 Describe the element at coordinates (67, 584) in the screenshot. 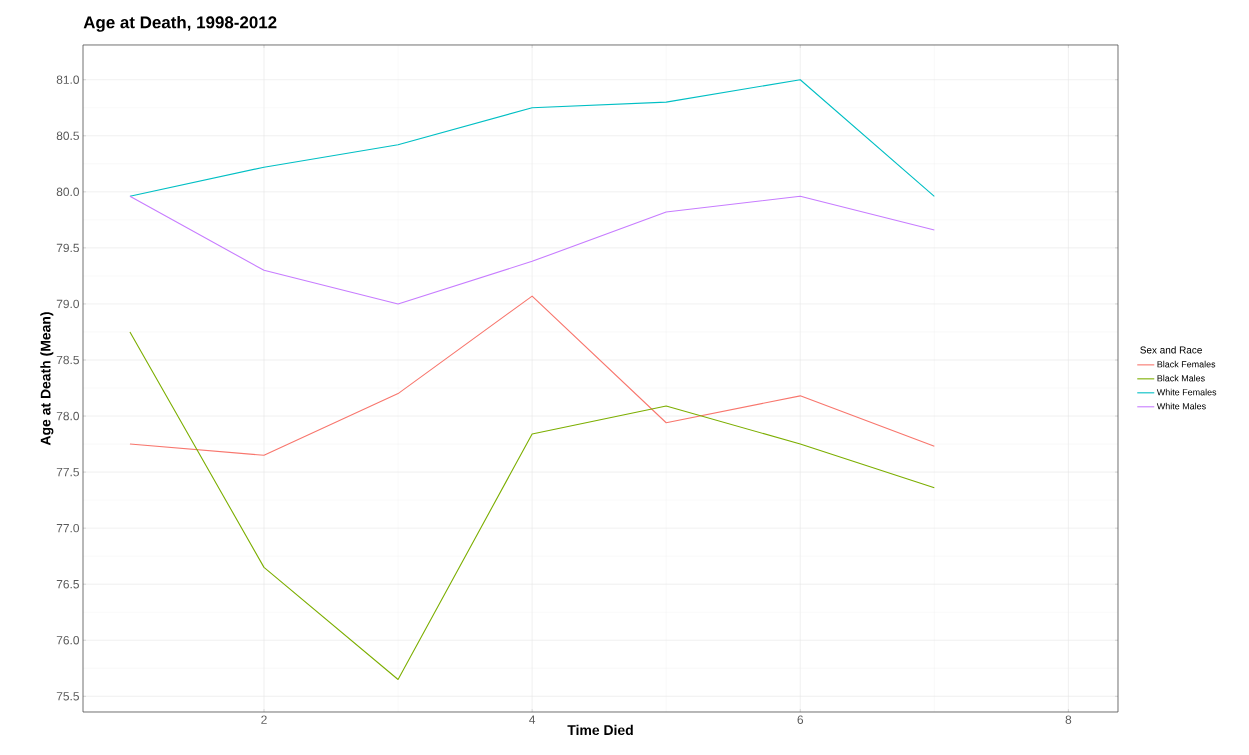

I see `y-tick-label: 76.5` at that location.